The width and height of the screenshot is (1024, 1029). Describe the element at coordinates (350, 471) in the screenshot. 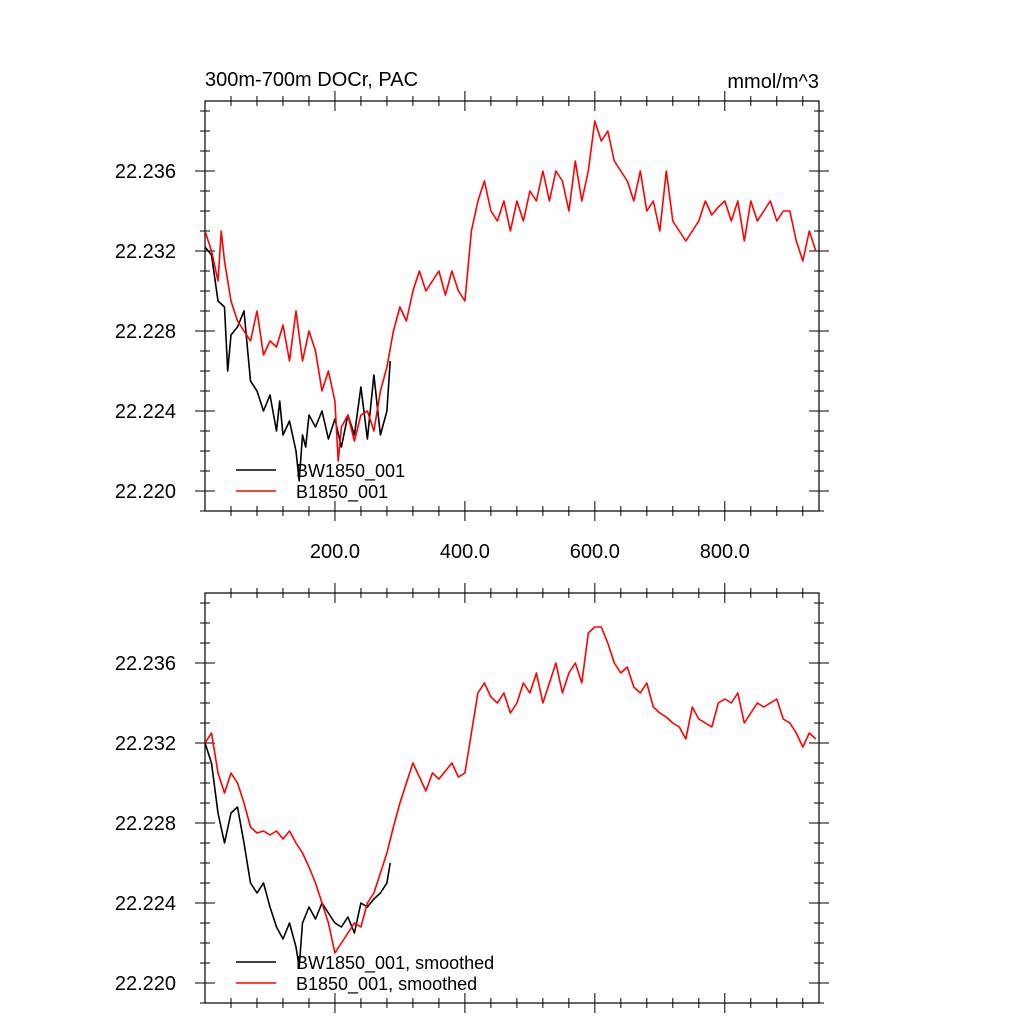

I see `legend-label: BW1850_001` at that location.